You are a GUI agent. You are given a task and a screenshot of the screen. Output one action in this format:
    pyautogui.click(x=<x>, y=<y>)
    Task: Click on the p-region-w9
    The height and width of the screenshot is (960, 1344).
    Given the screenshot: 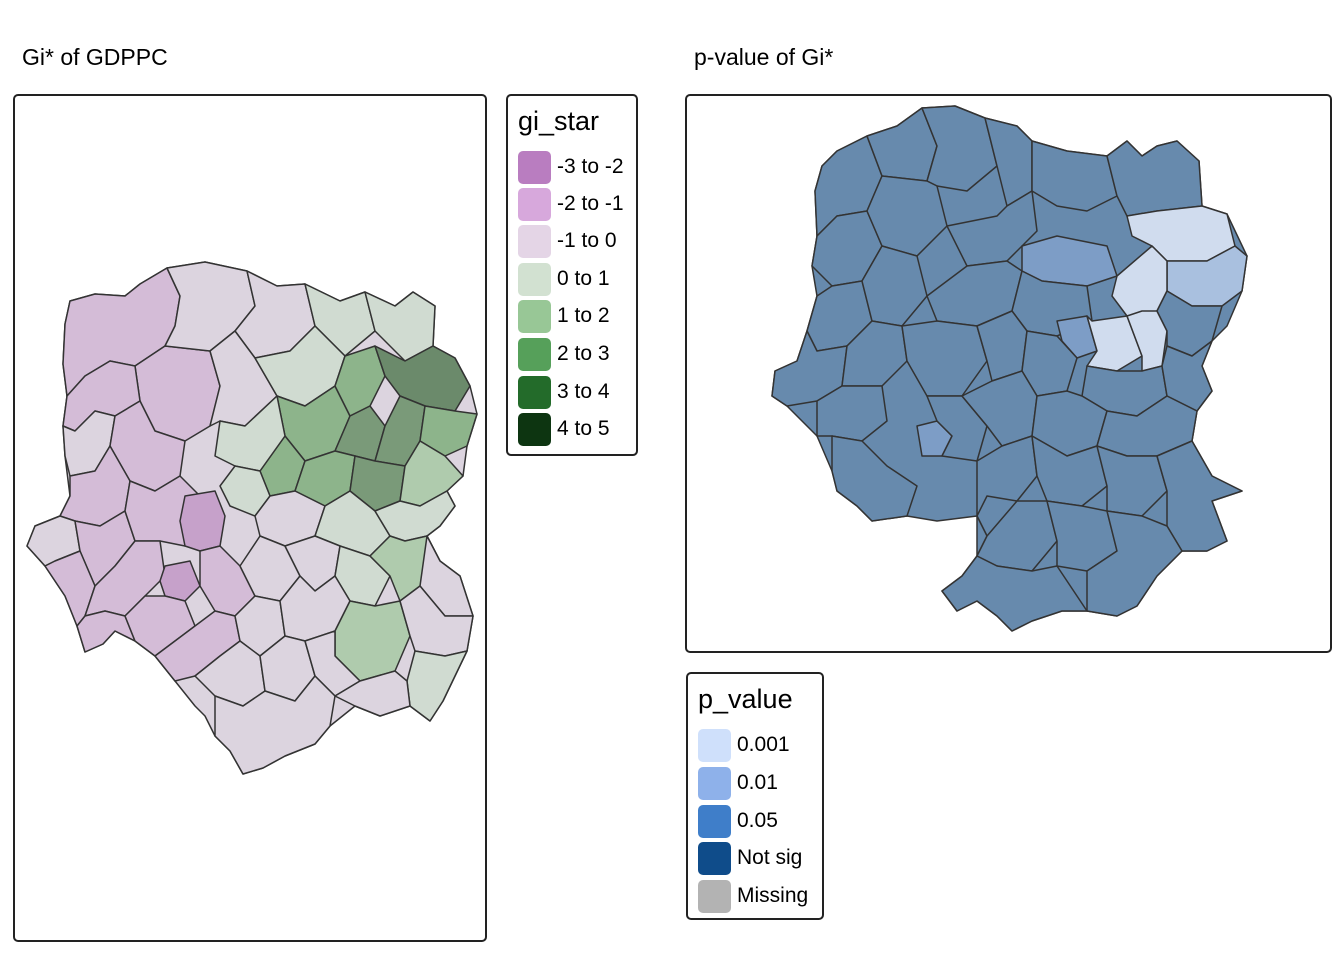 What is the action you would take?
    pyautogui.click(x=874, y=478)
    